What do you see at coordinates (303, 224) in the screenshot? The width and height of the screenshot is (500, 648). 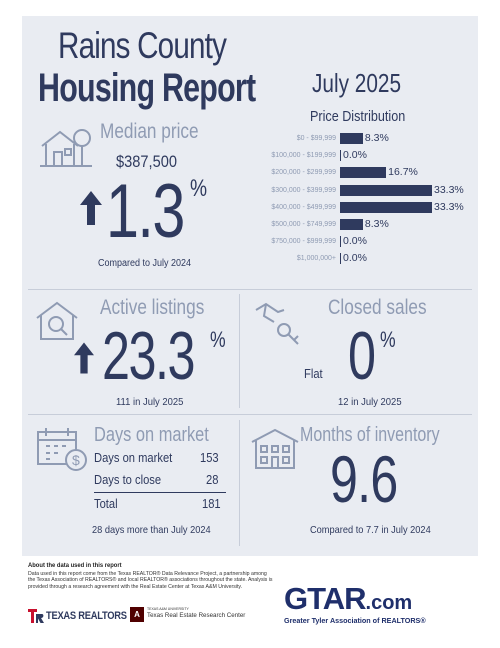 I see `price-bar-label: $500,000 - $749,999` at bounding box center [303, 224].